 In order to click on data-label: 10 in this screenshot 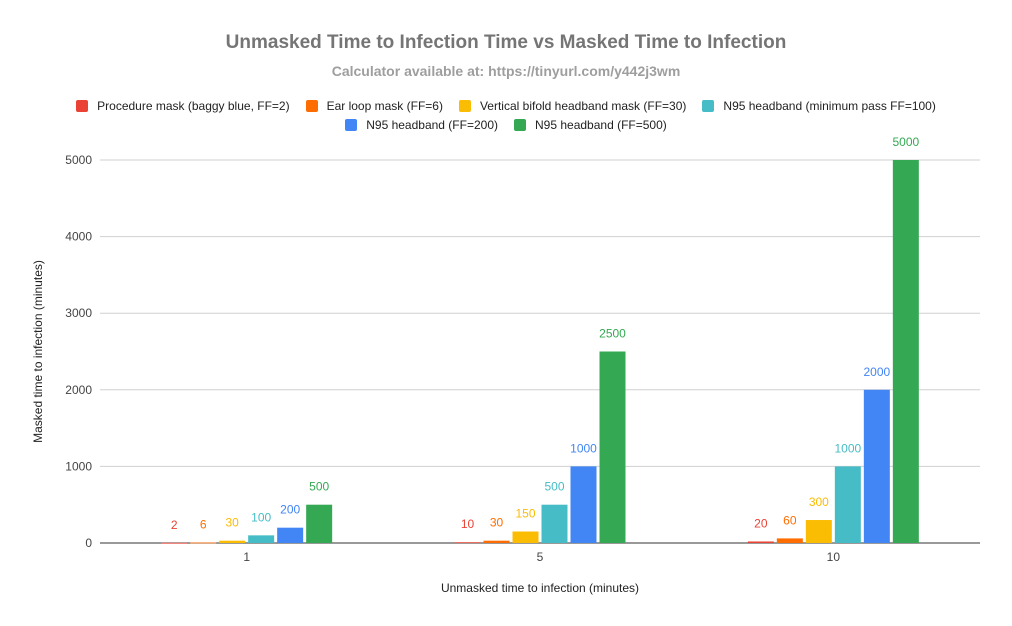, I will do `click(468, 524)`.